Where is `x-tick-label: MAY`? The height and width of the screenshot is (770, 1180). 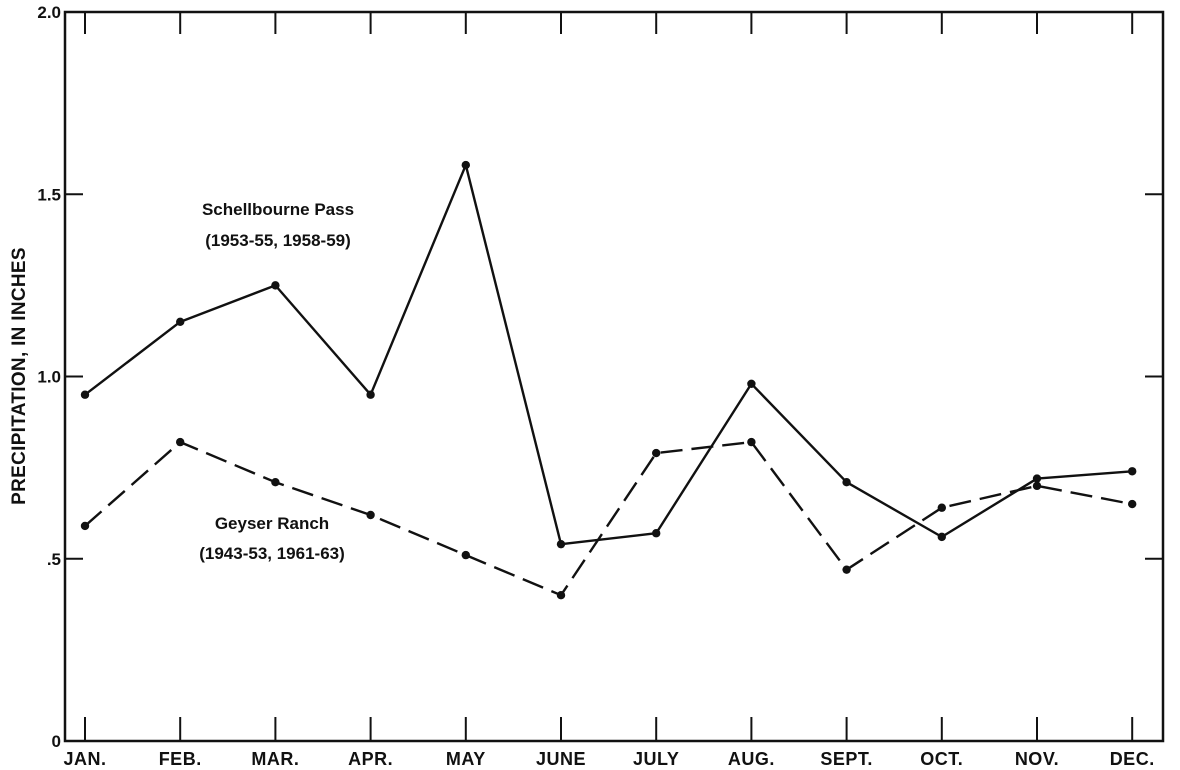 x-tick-label: MAY is located at coordinates (466, 759).